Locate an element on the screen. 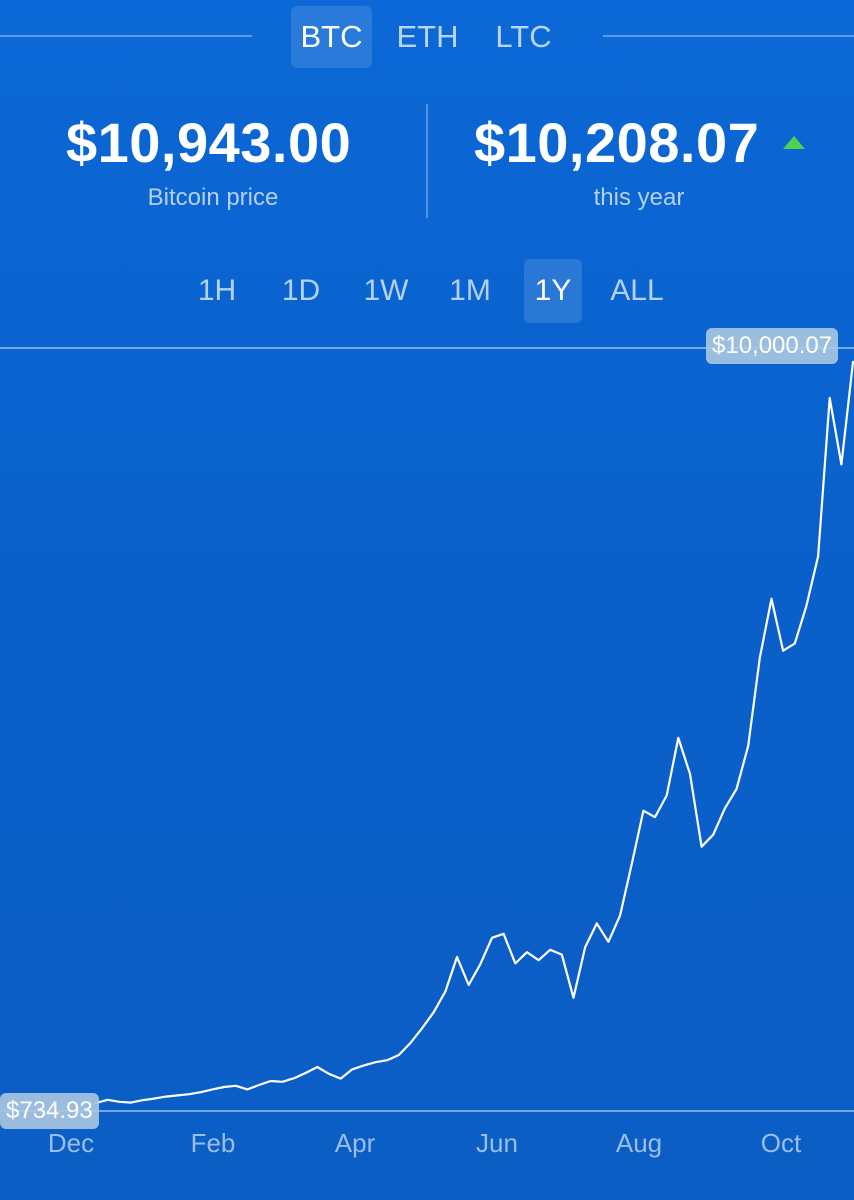  x-tick-jun: Jun is located at coordinates (497, 1143).